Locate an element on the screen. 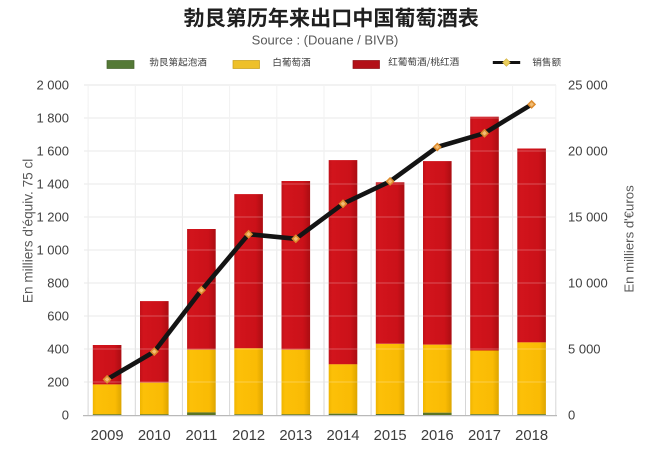 Image resolution: width=650 pixels, height=461 pixels. svg-text: 2013 is located at coordinates (295, 436).